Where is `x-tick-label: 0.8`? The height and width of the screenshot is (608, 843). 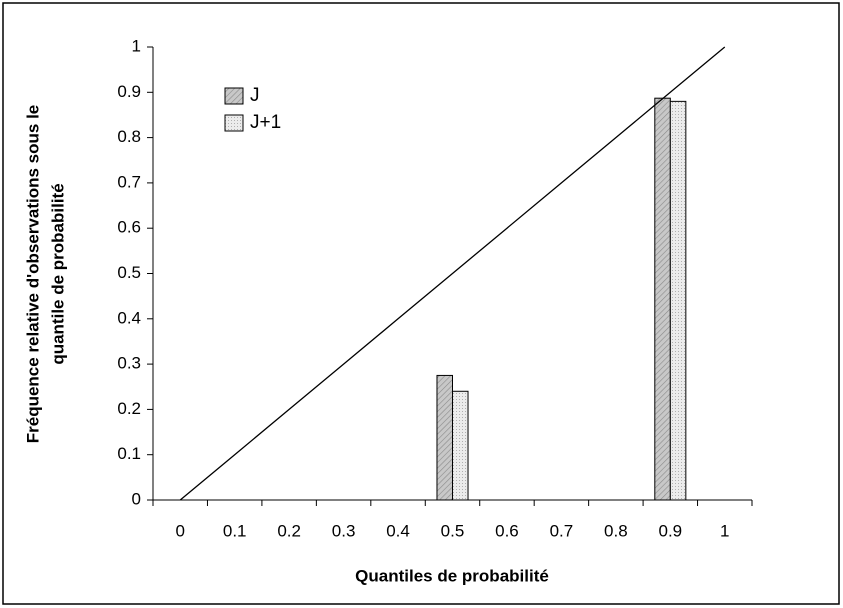
x-tick-label: 0.8 is located at coordinates (616, 530).